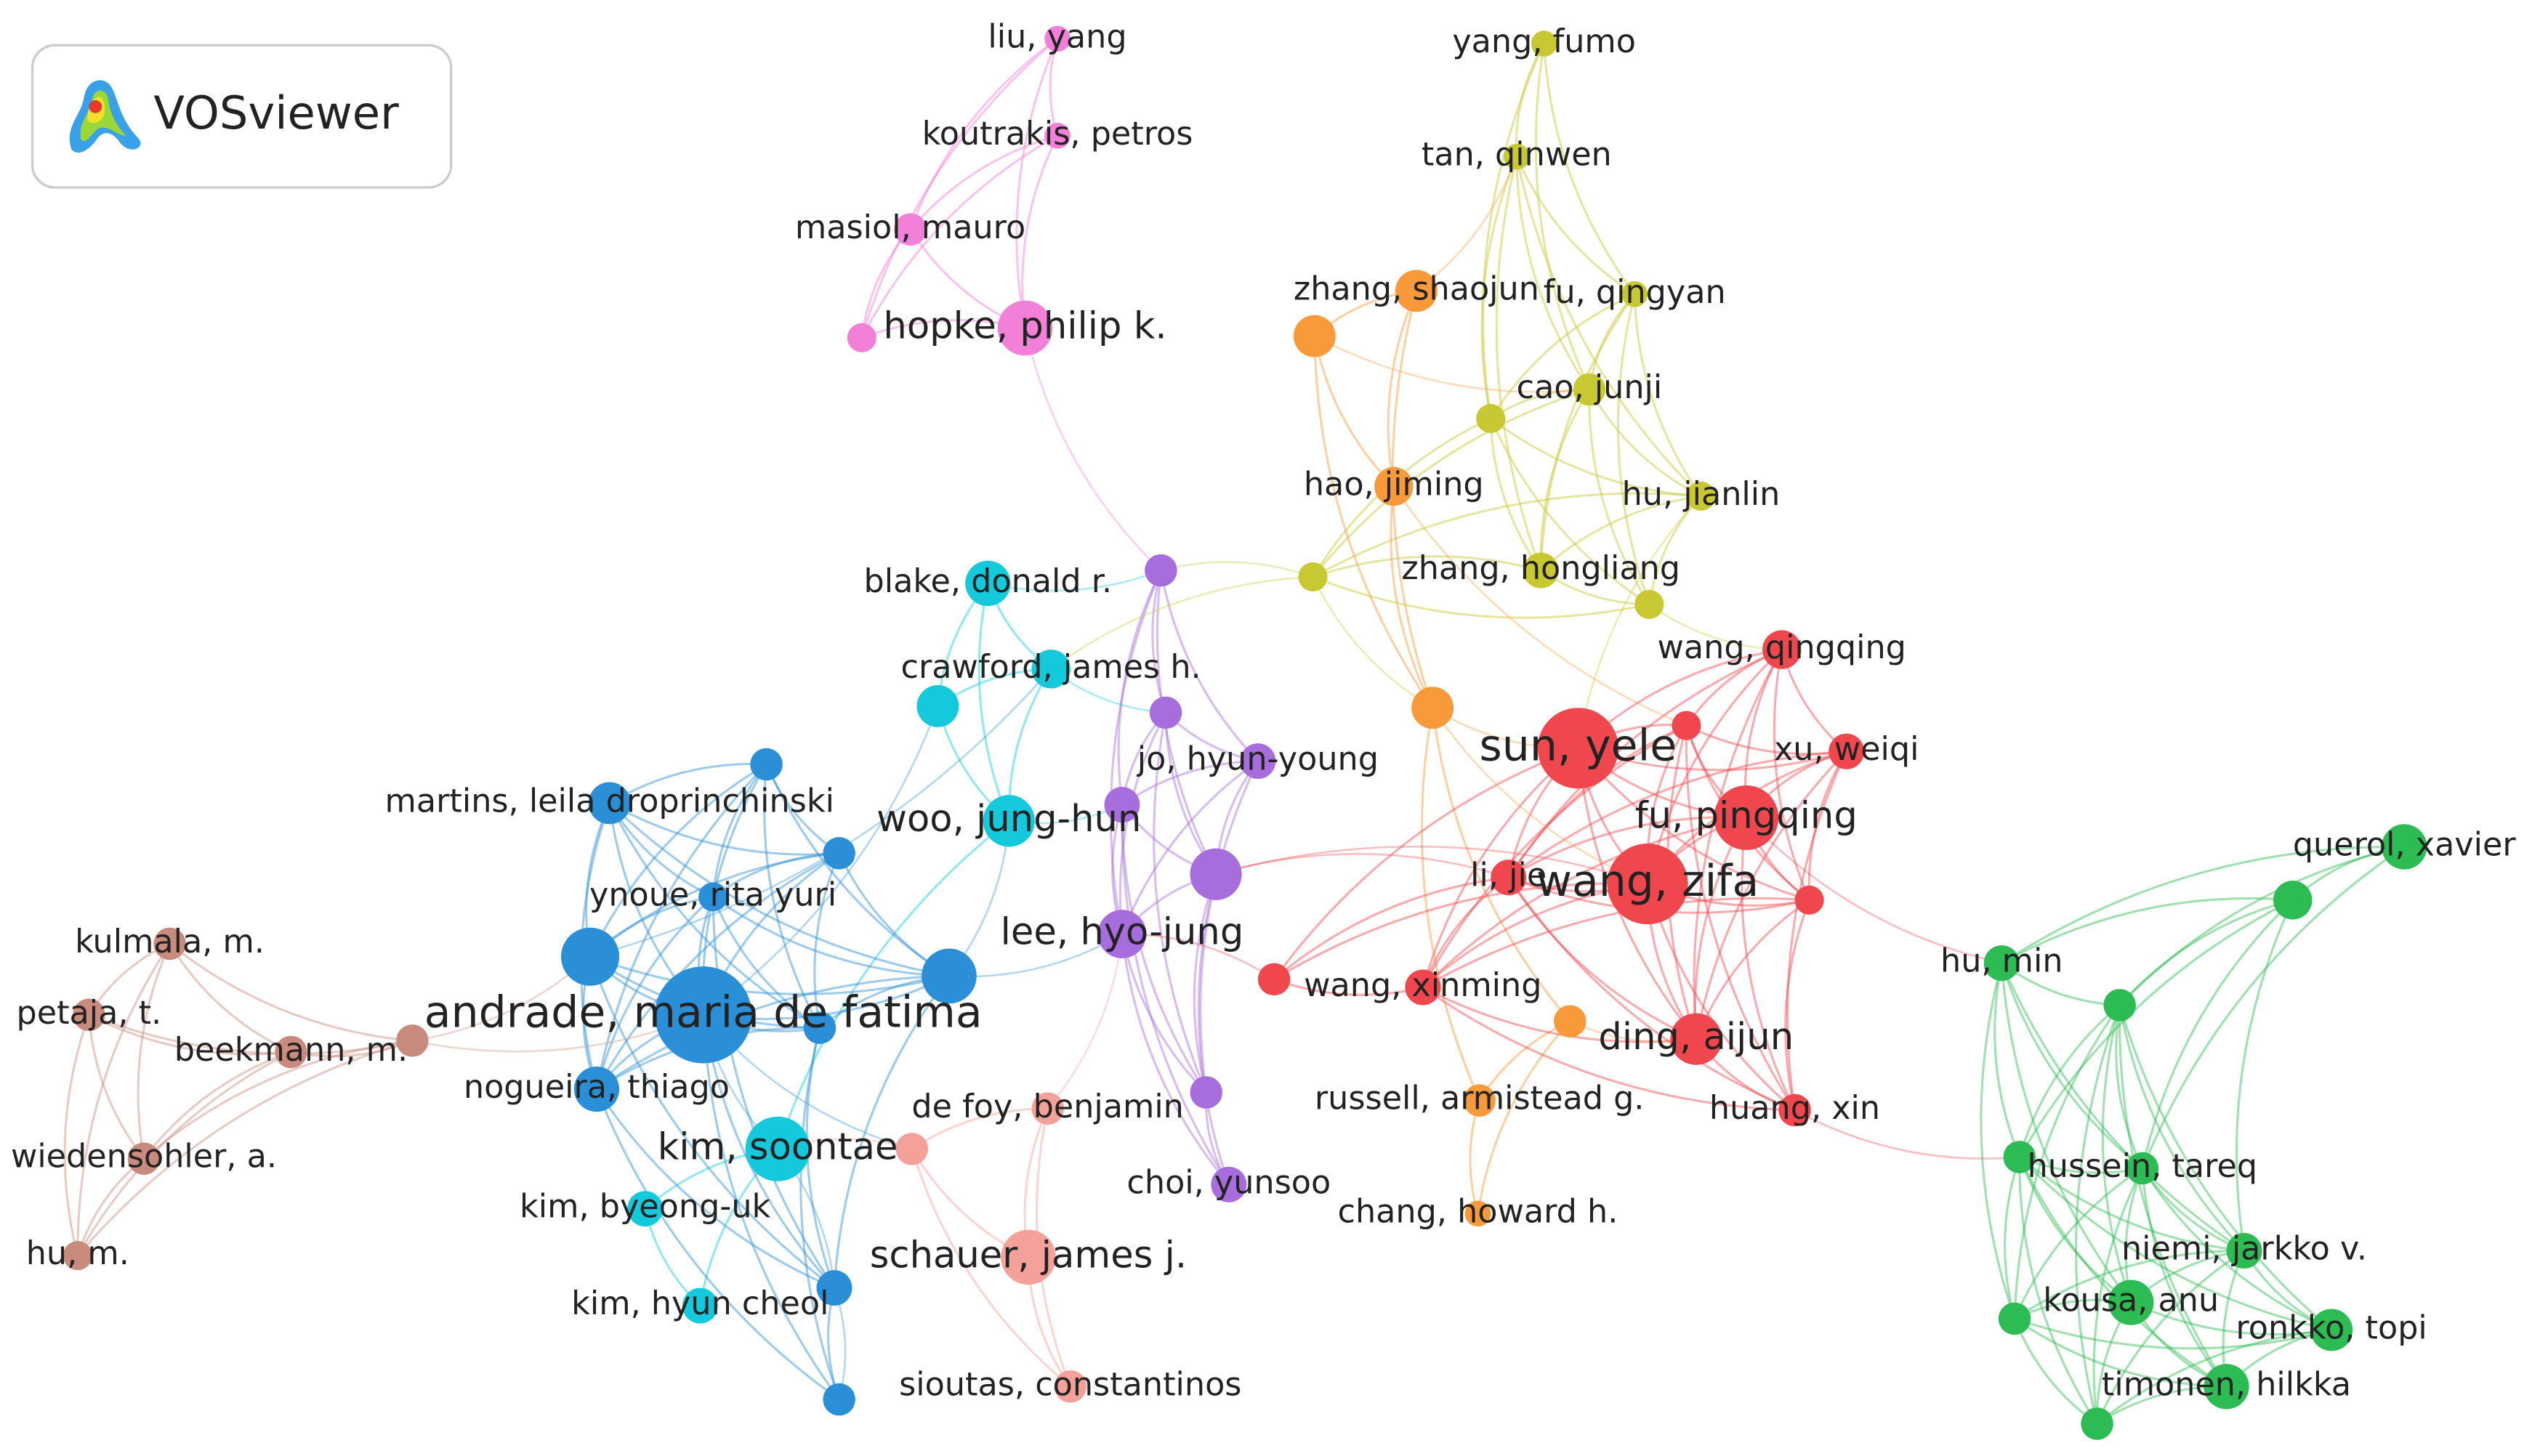  What do you see at coordinates (1057, 134) in the screenshot?
I see `node-label: koutrakis, petros` at bounding box center [1057, 134].